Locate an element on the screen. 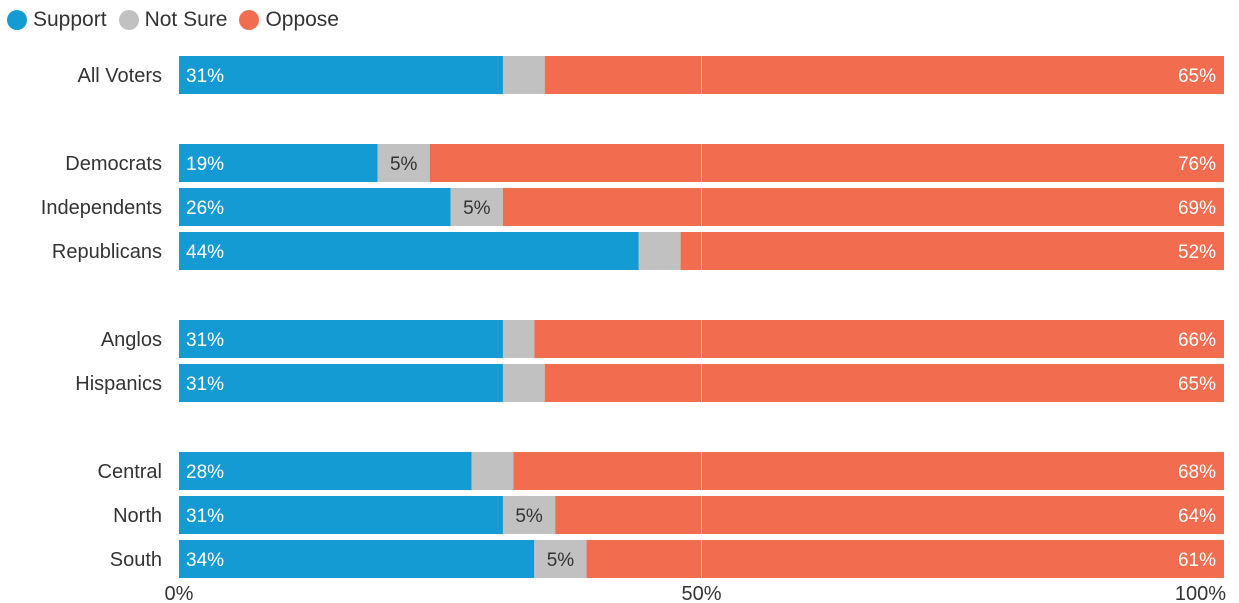  legend-item-not-sure: Not Sure is located at coordinates (173, 20).